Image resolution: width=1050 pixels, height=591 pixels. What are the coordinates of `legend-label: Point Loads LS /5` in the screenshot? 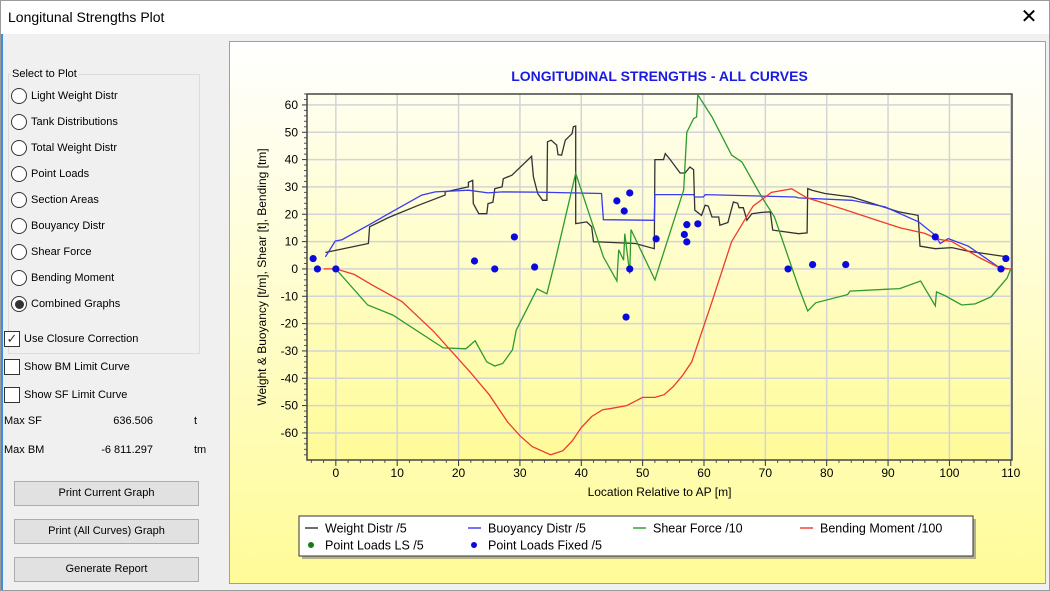 It's located at (374, 546).